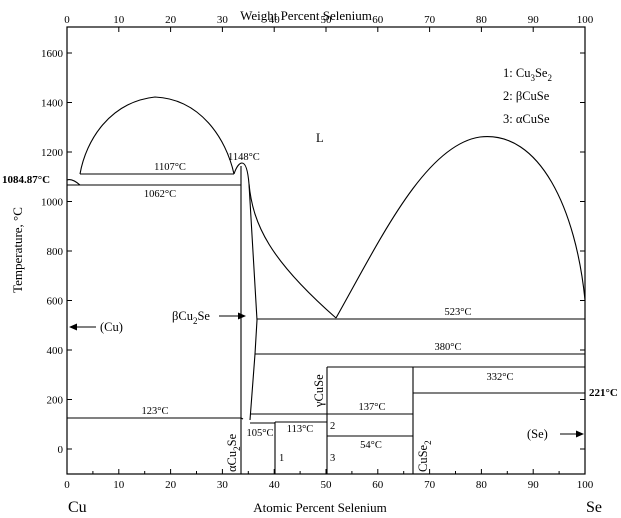 The image size is (621, 518). I want to click on isotherm-523-label: 523°C, so click(458, 312).